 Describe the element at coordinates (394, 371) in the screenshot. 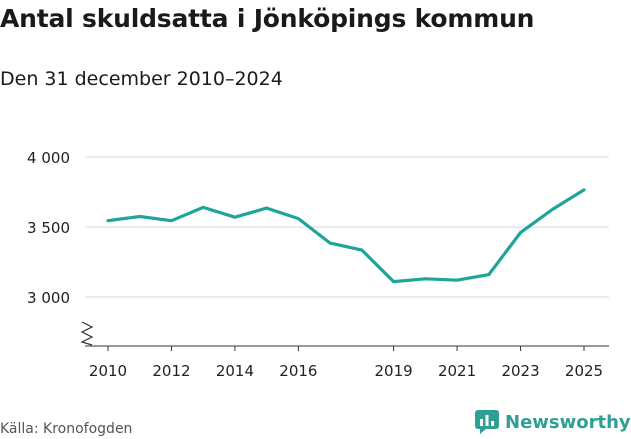

I see `x-tick-label: 2019` at that location.